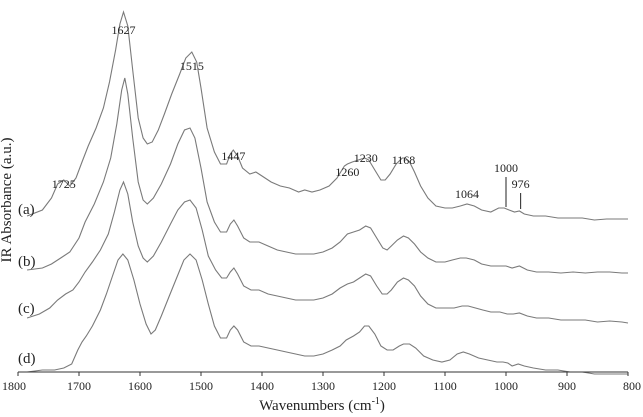 Image resolution: width=643 pixels, height=417 pixels. I want to click on x-tick-label: 1100, so click(445, 386).